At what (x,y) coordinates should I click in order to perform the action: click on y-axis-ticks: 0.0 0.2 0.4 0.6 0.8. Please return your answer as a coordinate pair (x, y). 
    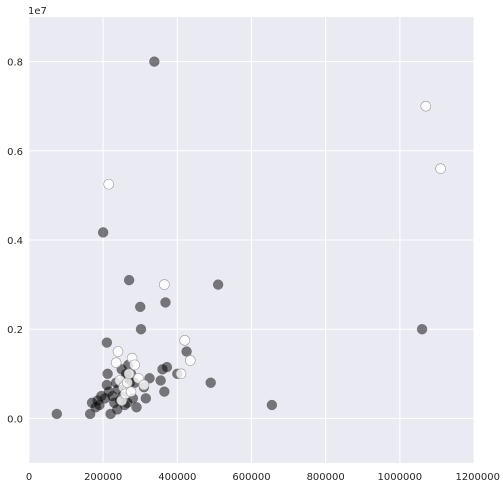
    Looking at the image, I should click on (15, 242).